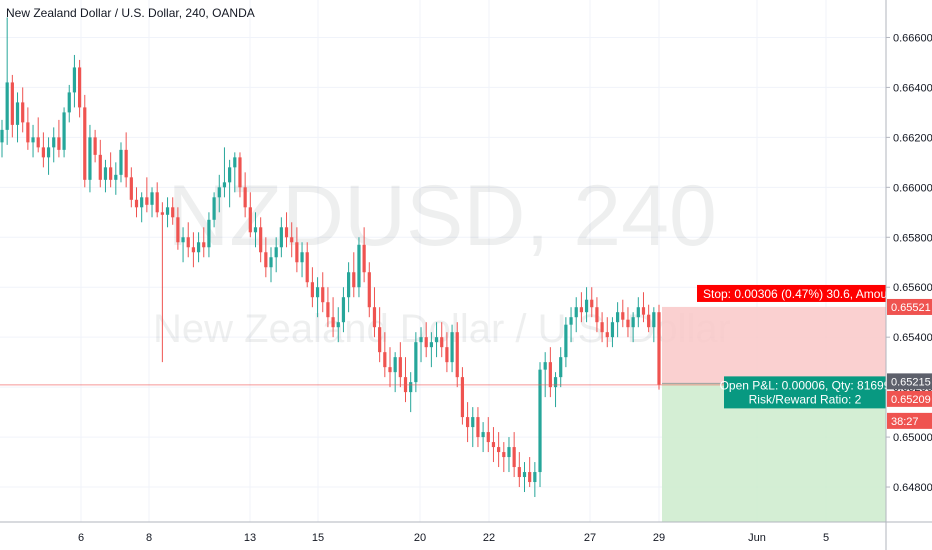 The width and height of the screenshot is (932, 550). What do you see at coordinates (466, 532) in the screenshot?
I see `time-axis: 6 8 13 15 20 22 27 29 Jun 5` at bounding box center [466, 532].